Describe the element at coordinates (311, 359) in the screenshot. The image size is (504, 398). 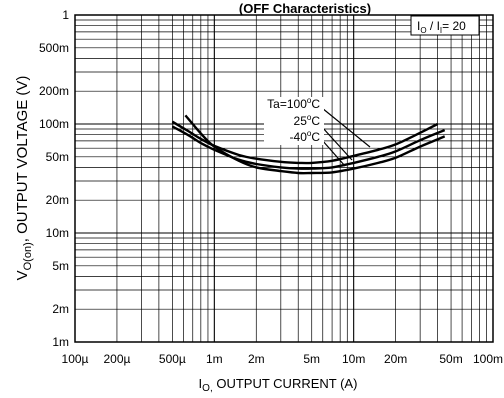
I see `x-tick-label: 5m` at that location.